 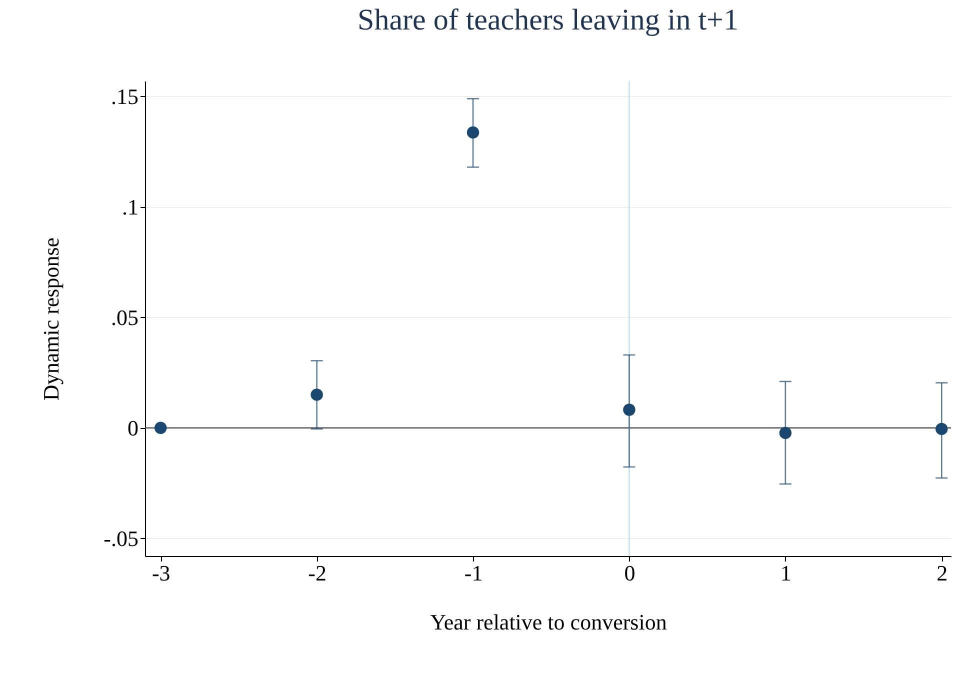 I want to click on x-tick-label: 2, so click(x=942, y=573).